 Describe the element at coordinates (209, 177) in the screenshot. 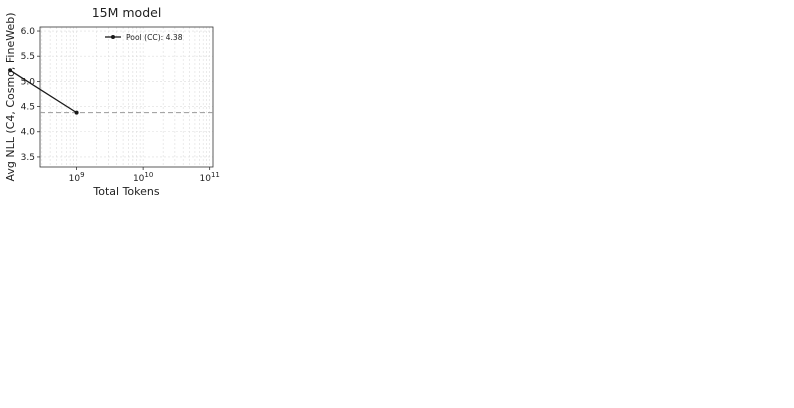

I see `x-tick-label: 1011` at that location.